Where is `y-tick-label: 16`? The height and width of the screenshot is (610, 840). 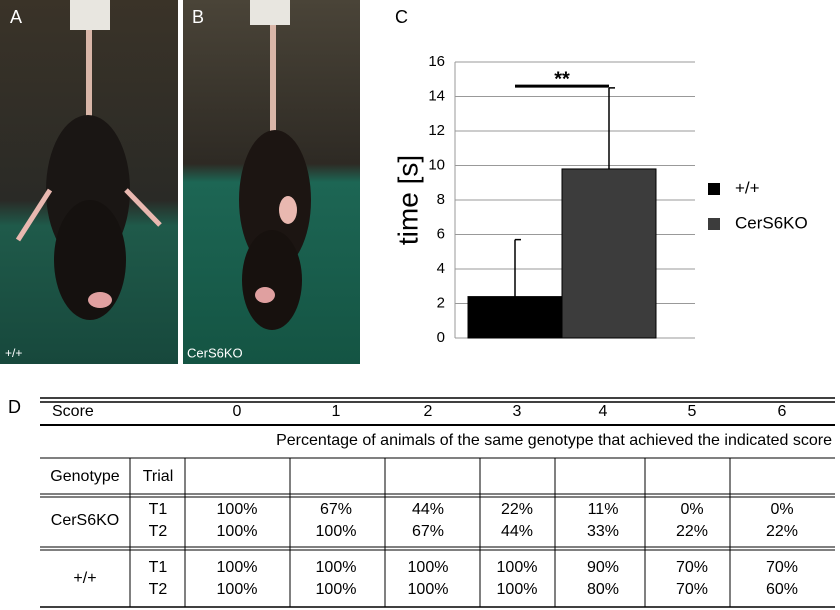
y-tick-label: 16 is located at coordinates (436, 61).